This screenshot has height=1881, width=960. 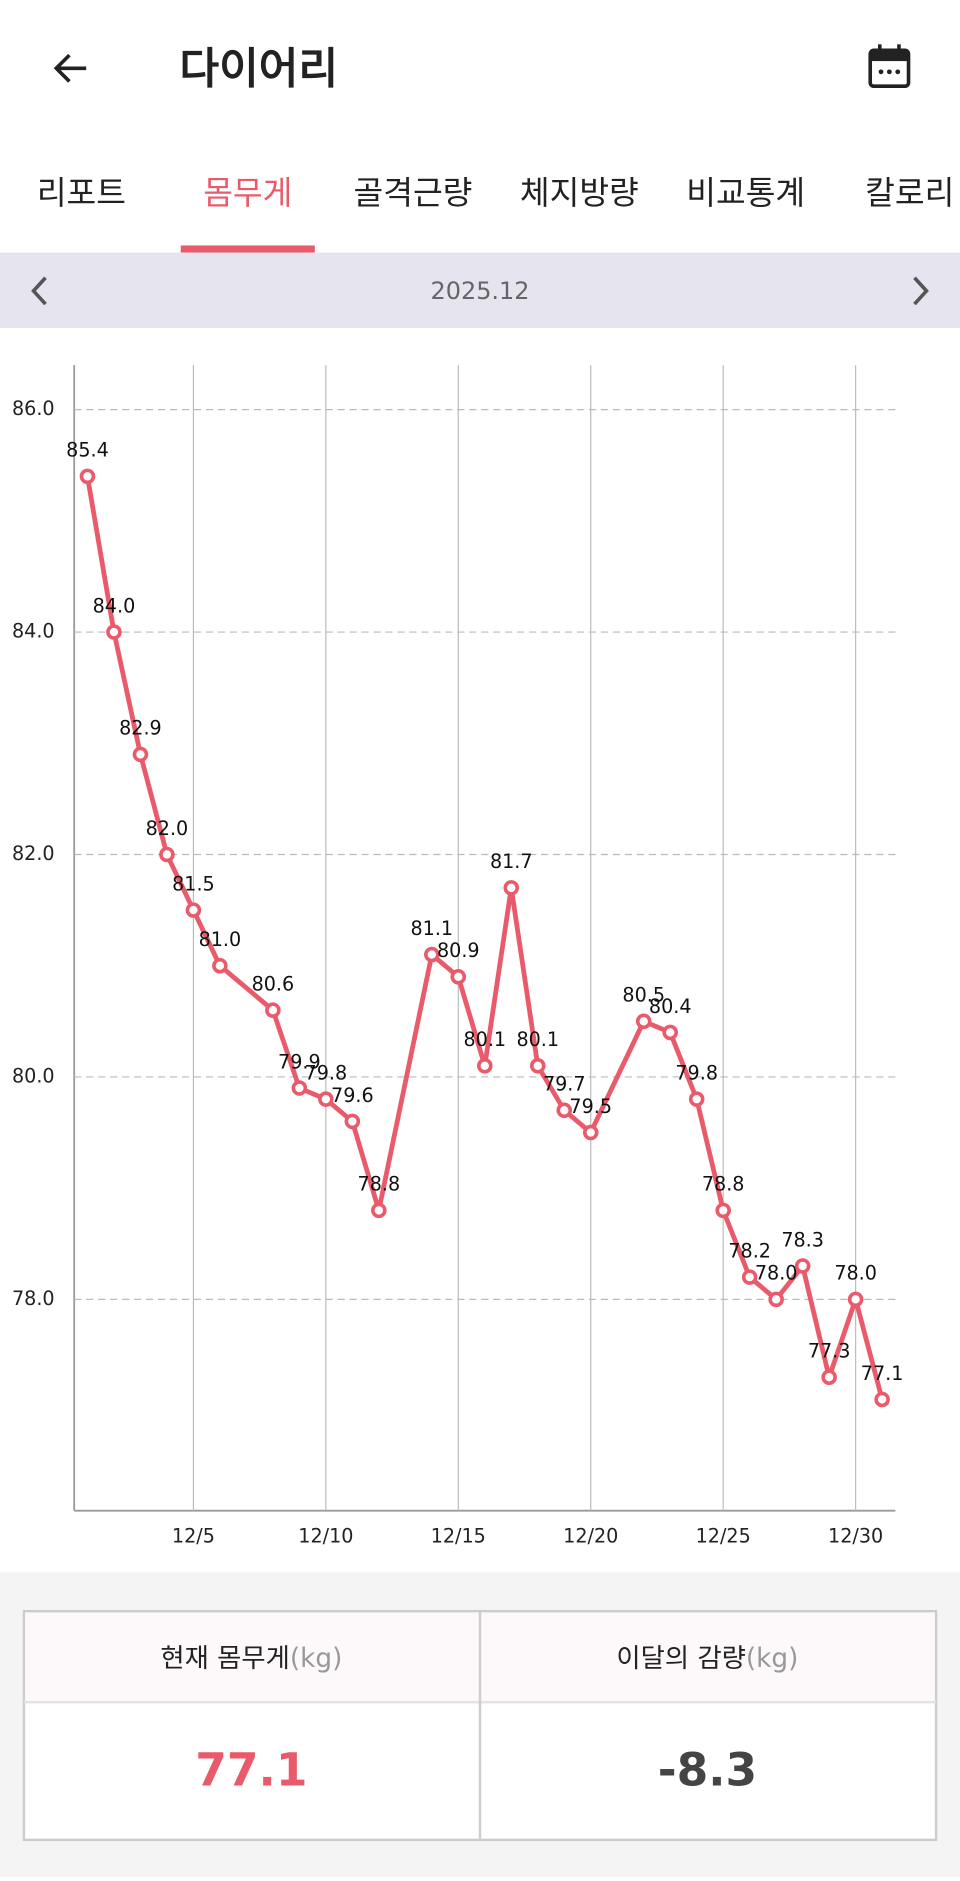 I want to click on y-tick-label: 78.0, so click(x=33, y=1298).